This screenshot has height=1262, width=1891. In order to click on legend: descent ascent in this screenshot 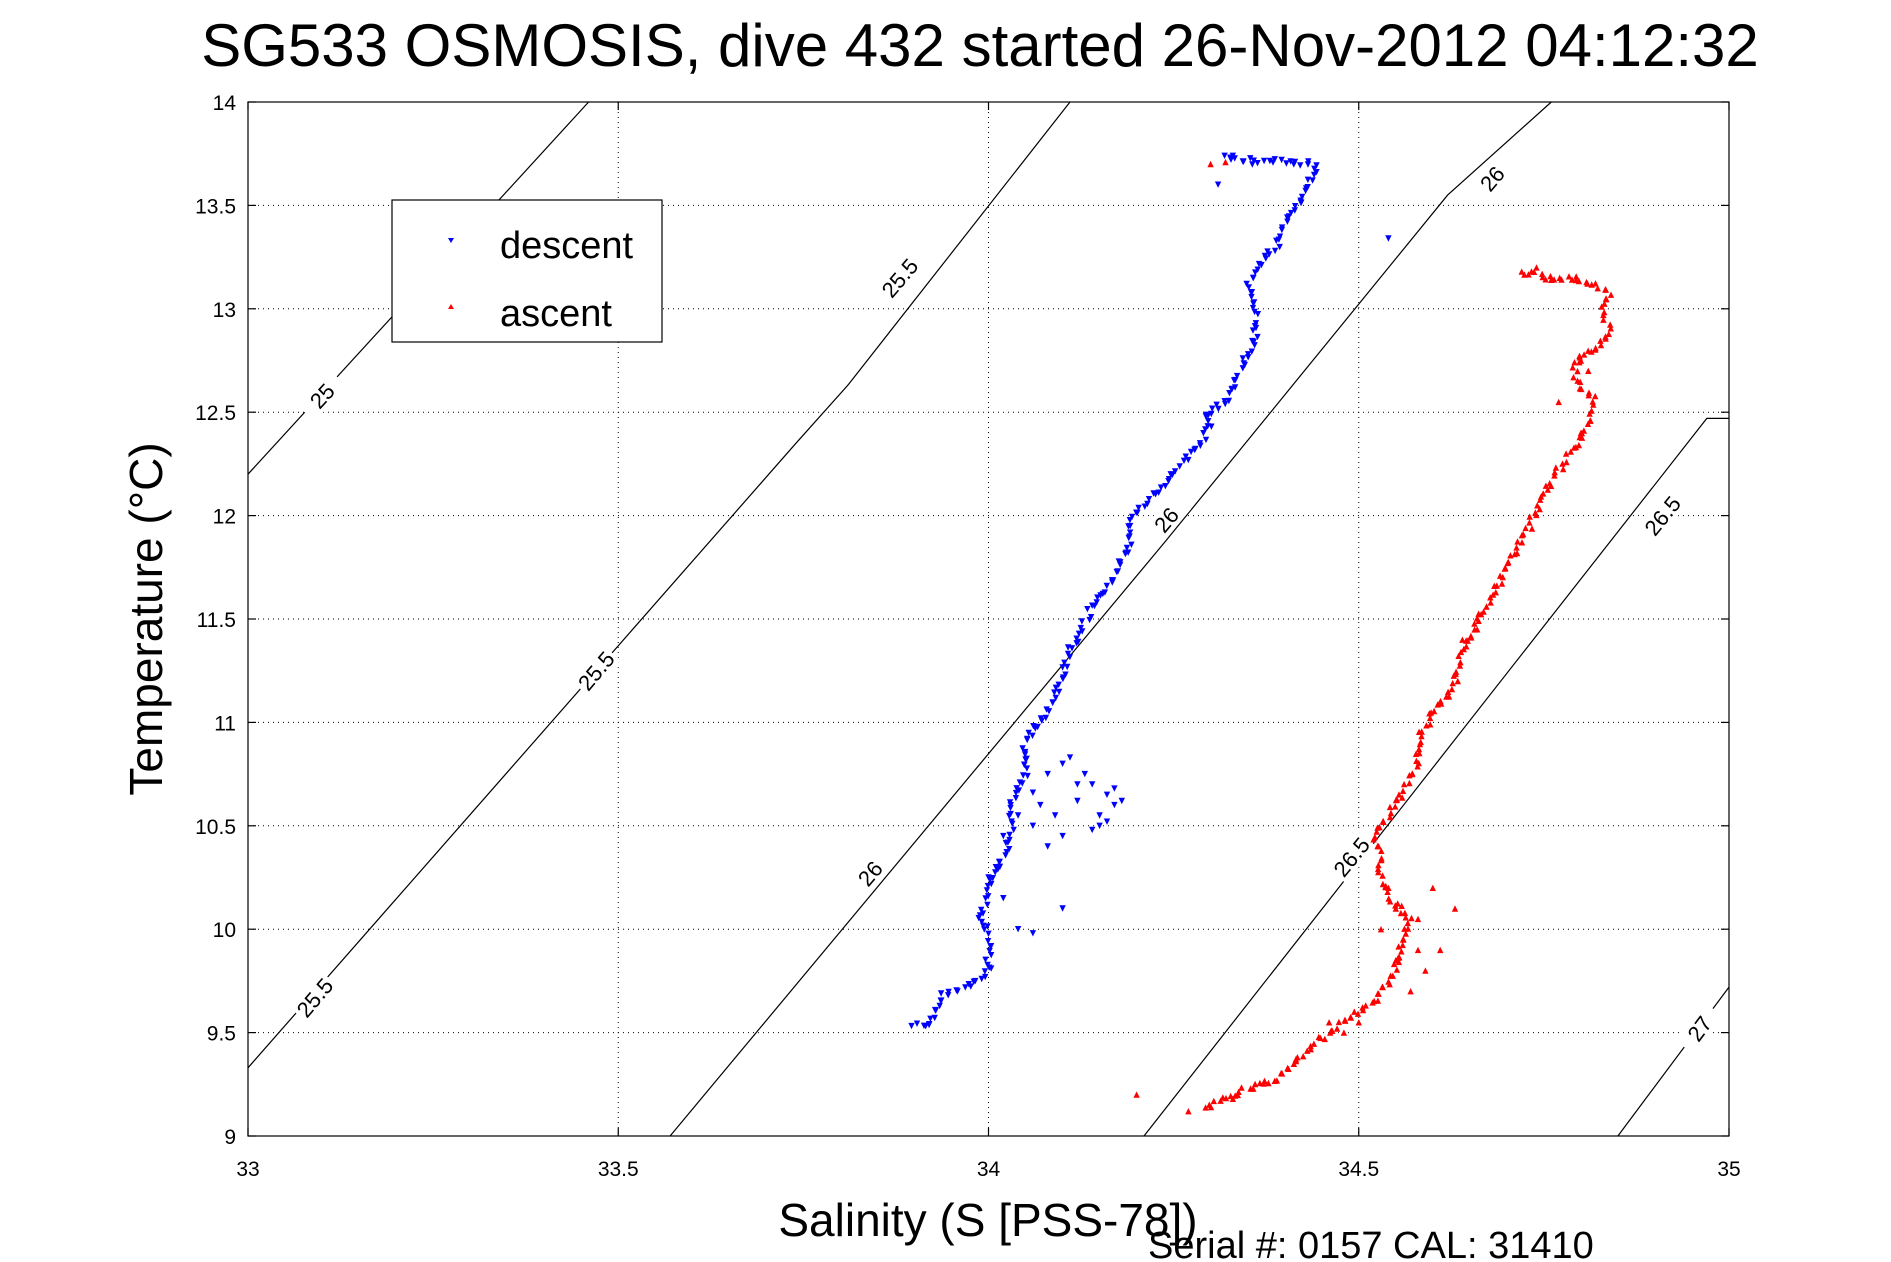, I will do `click(527, 271)`.